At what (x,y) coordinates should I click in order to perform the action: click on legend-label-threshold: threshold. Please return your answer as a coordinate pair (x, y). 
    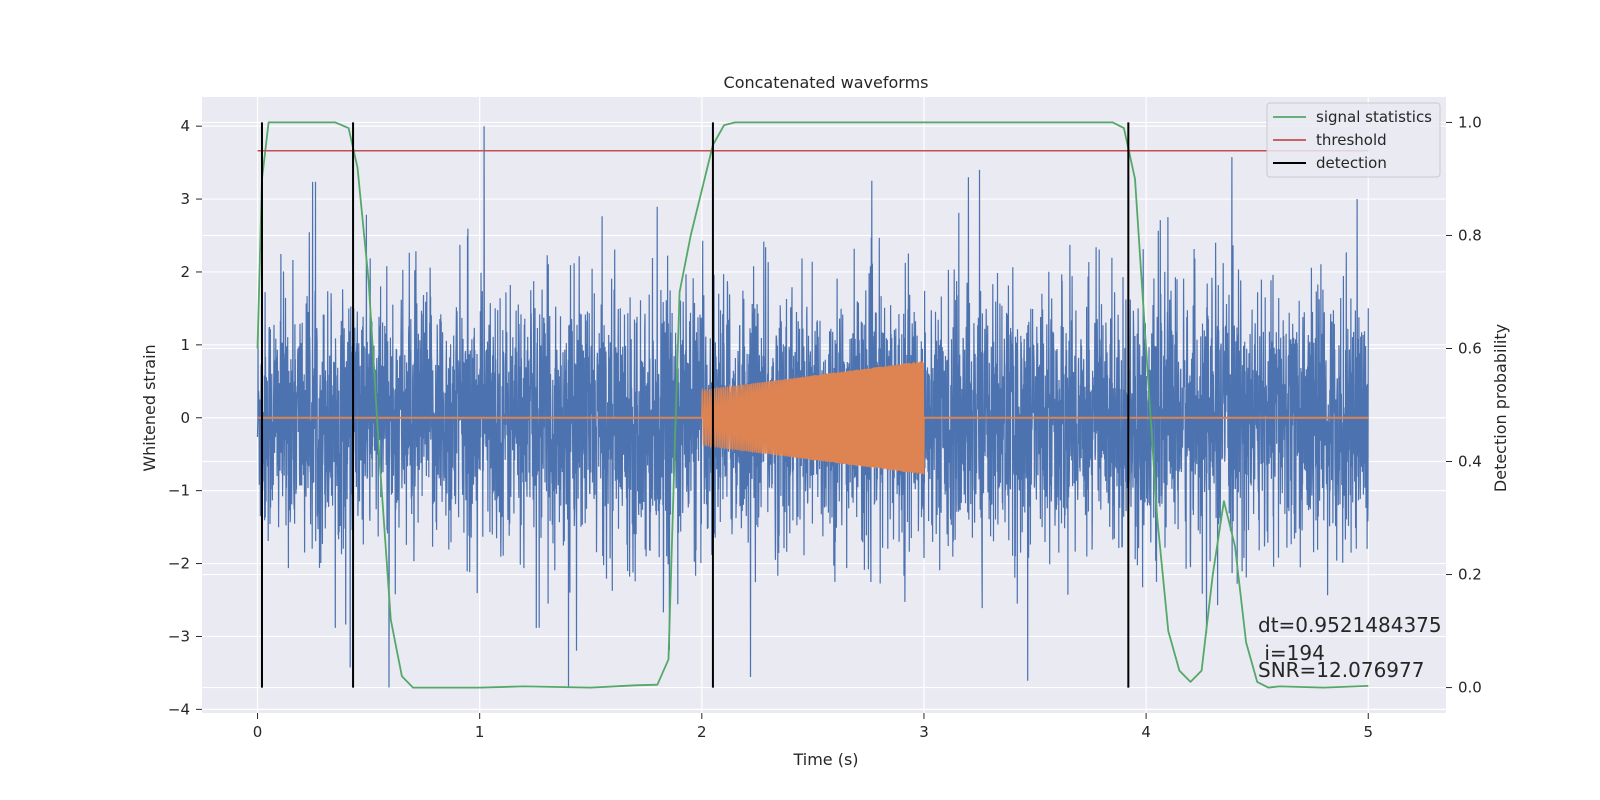
    Looking at the image, I should click on (1351, 140).